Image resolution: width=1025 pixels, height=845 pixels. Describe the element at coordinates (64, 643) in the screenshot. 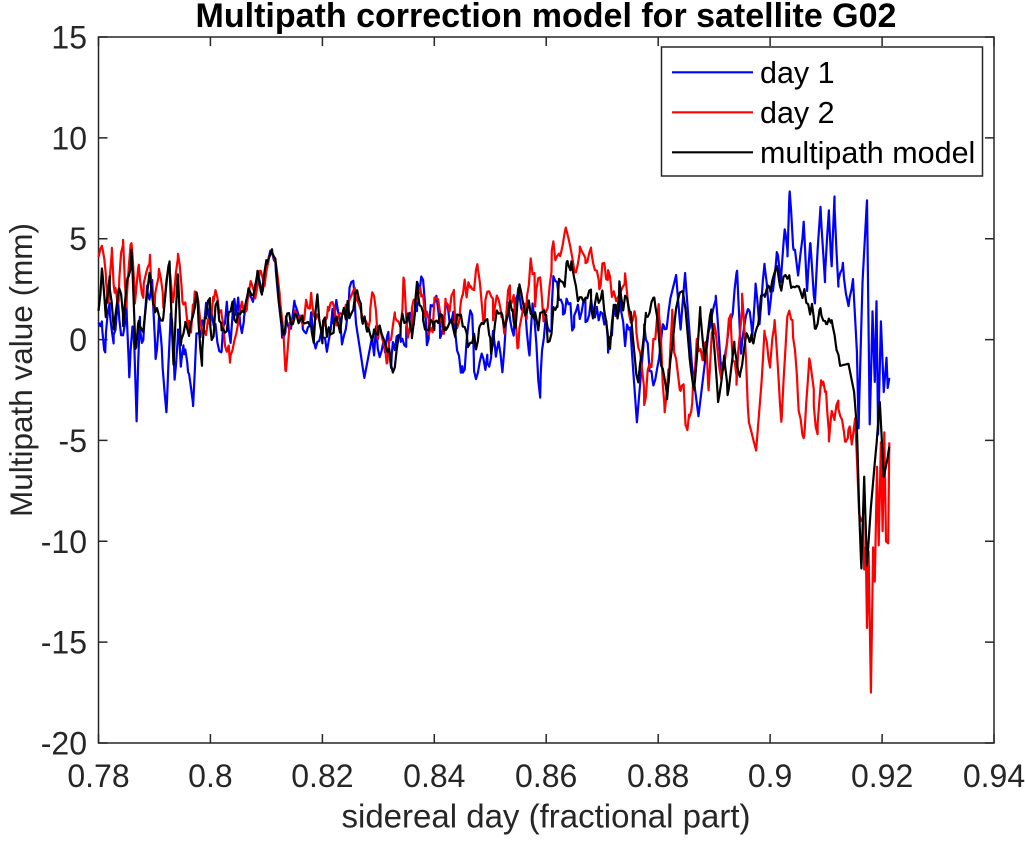

I see `svg-text: -15` at that location.